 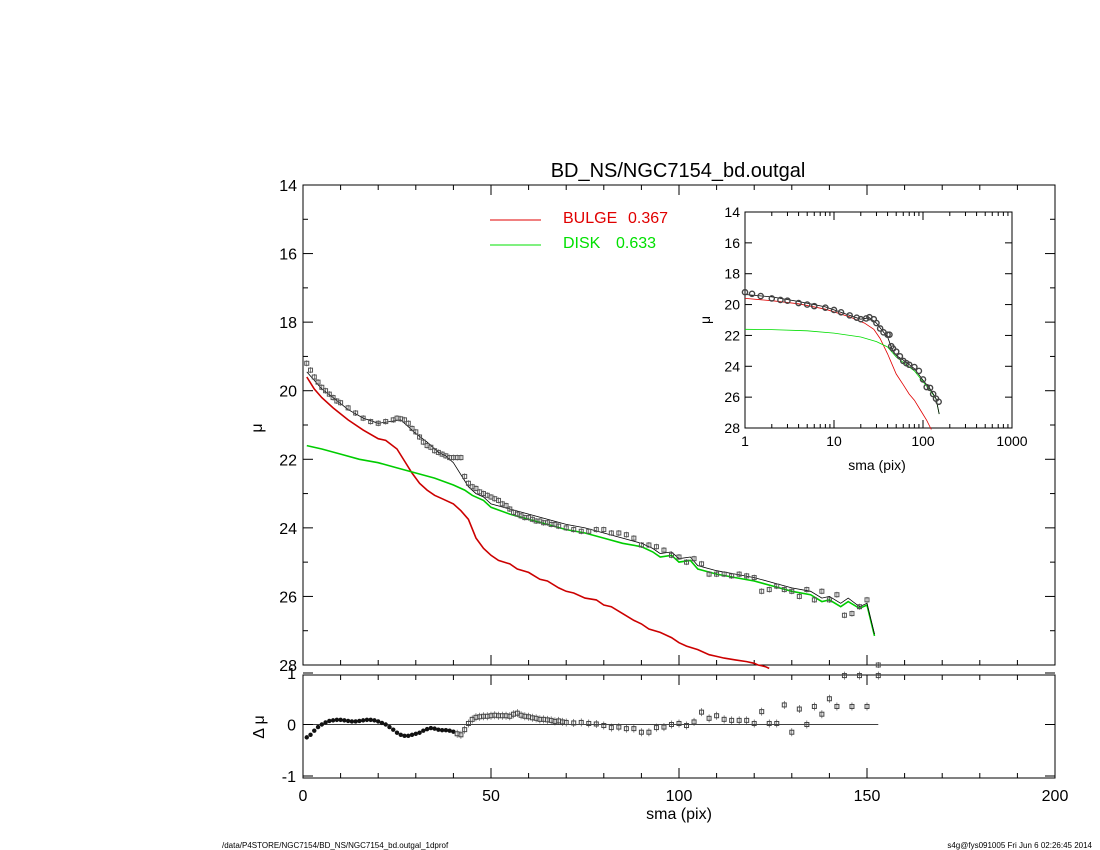 I want to click on x-tick-label: 100, so click(x=679, y=796).